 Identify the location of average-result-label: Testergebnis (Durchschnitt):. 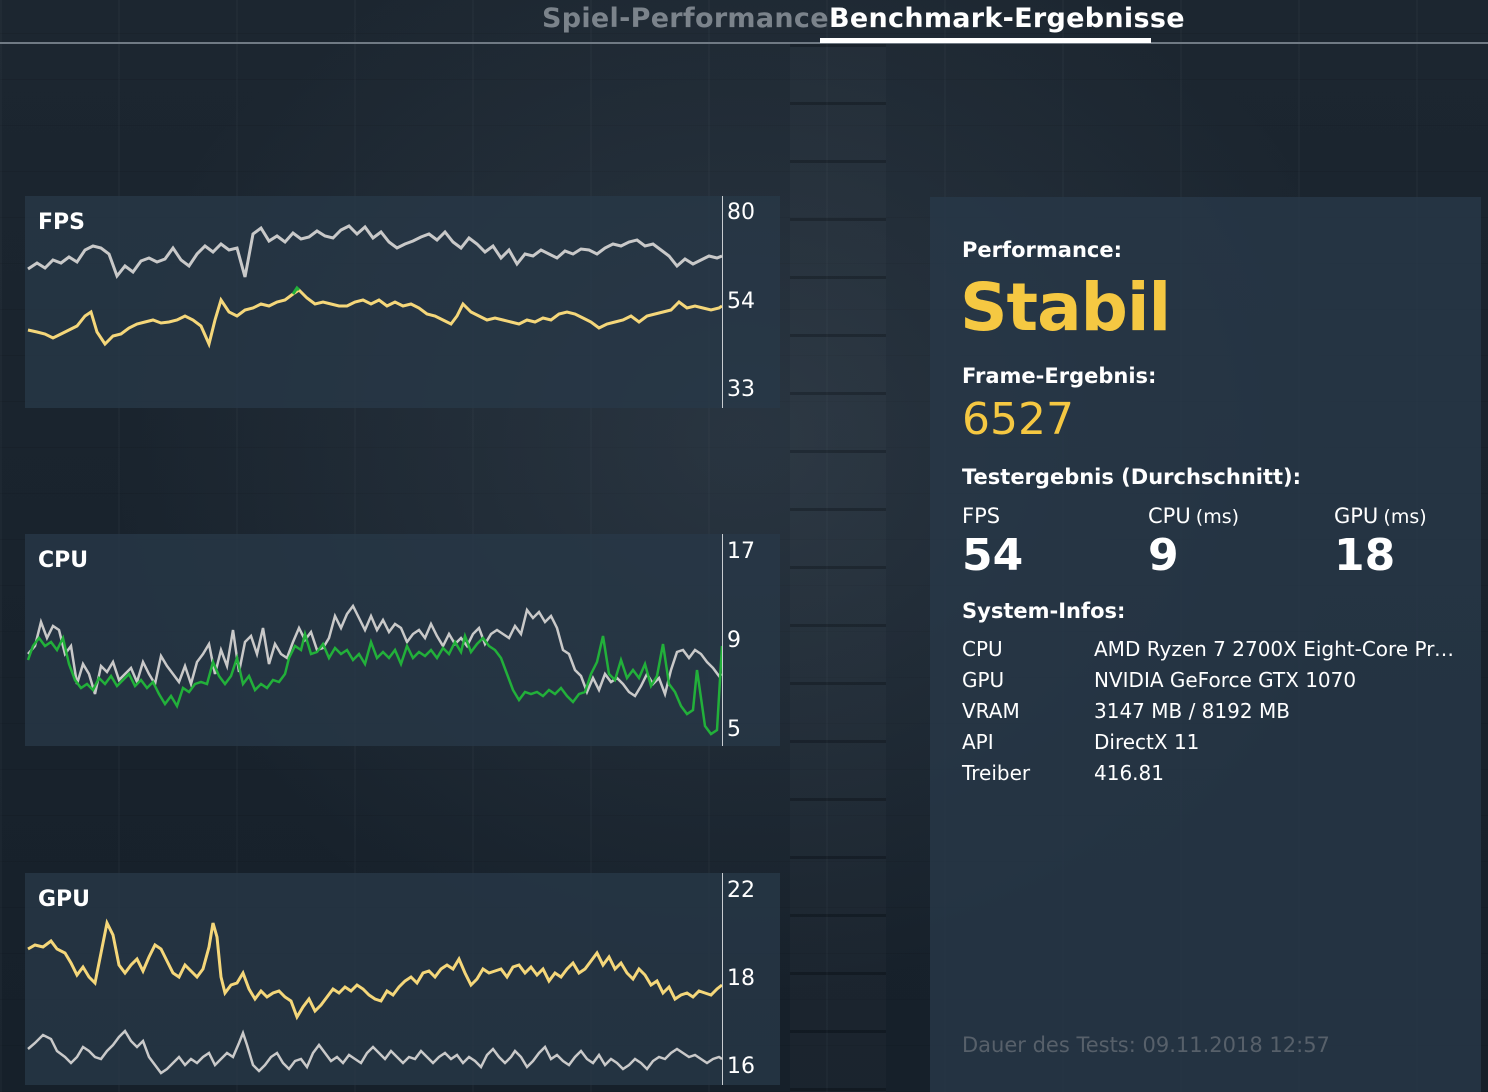
(1132, 477).